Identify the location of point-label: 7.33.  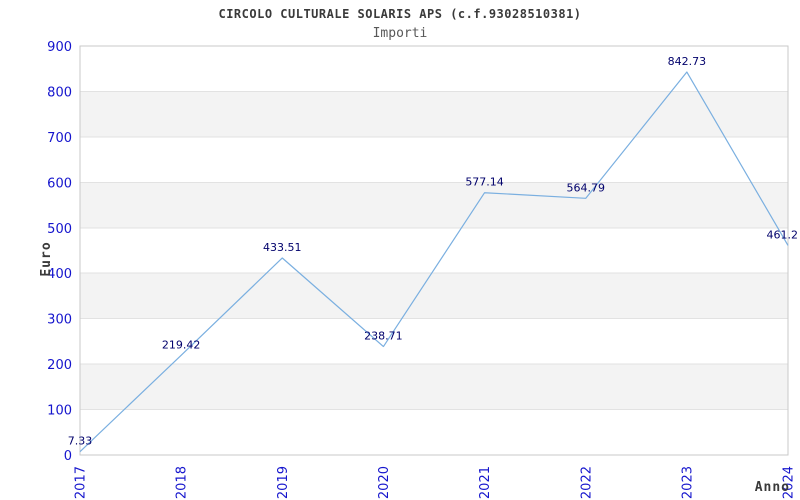
(80, 441).